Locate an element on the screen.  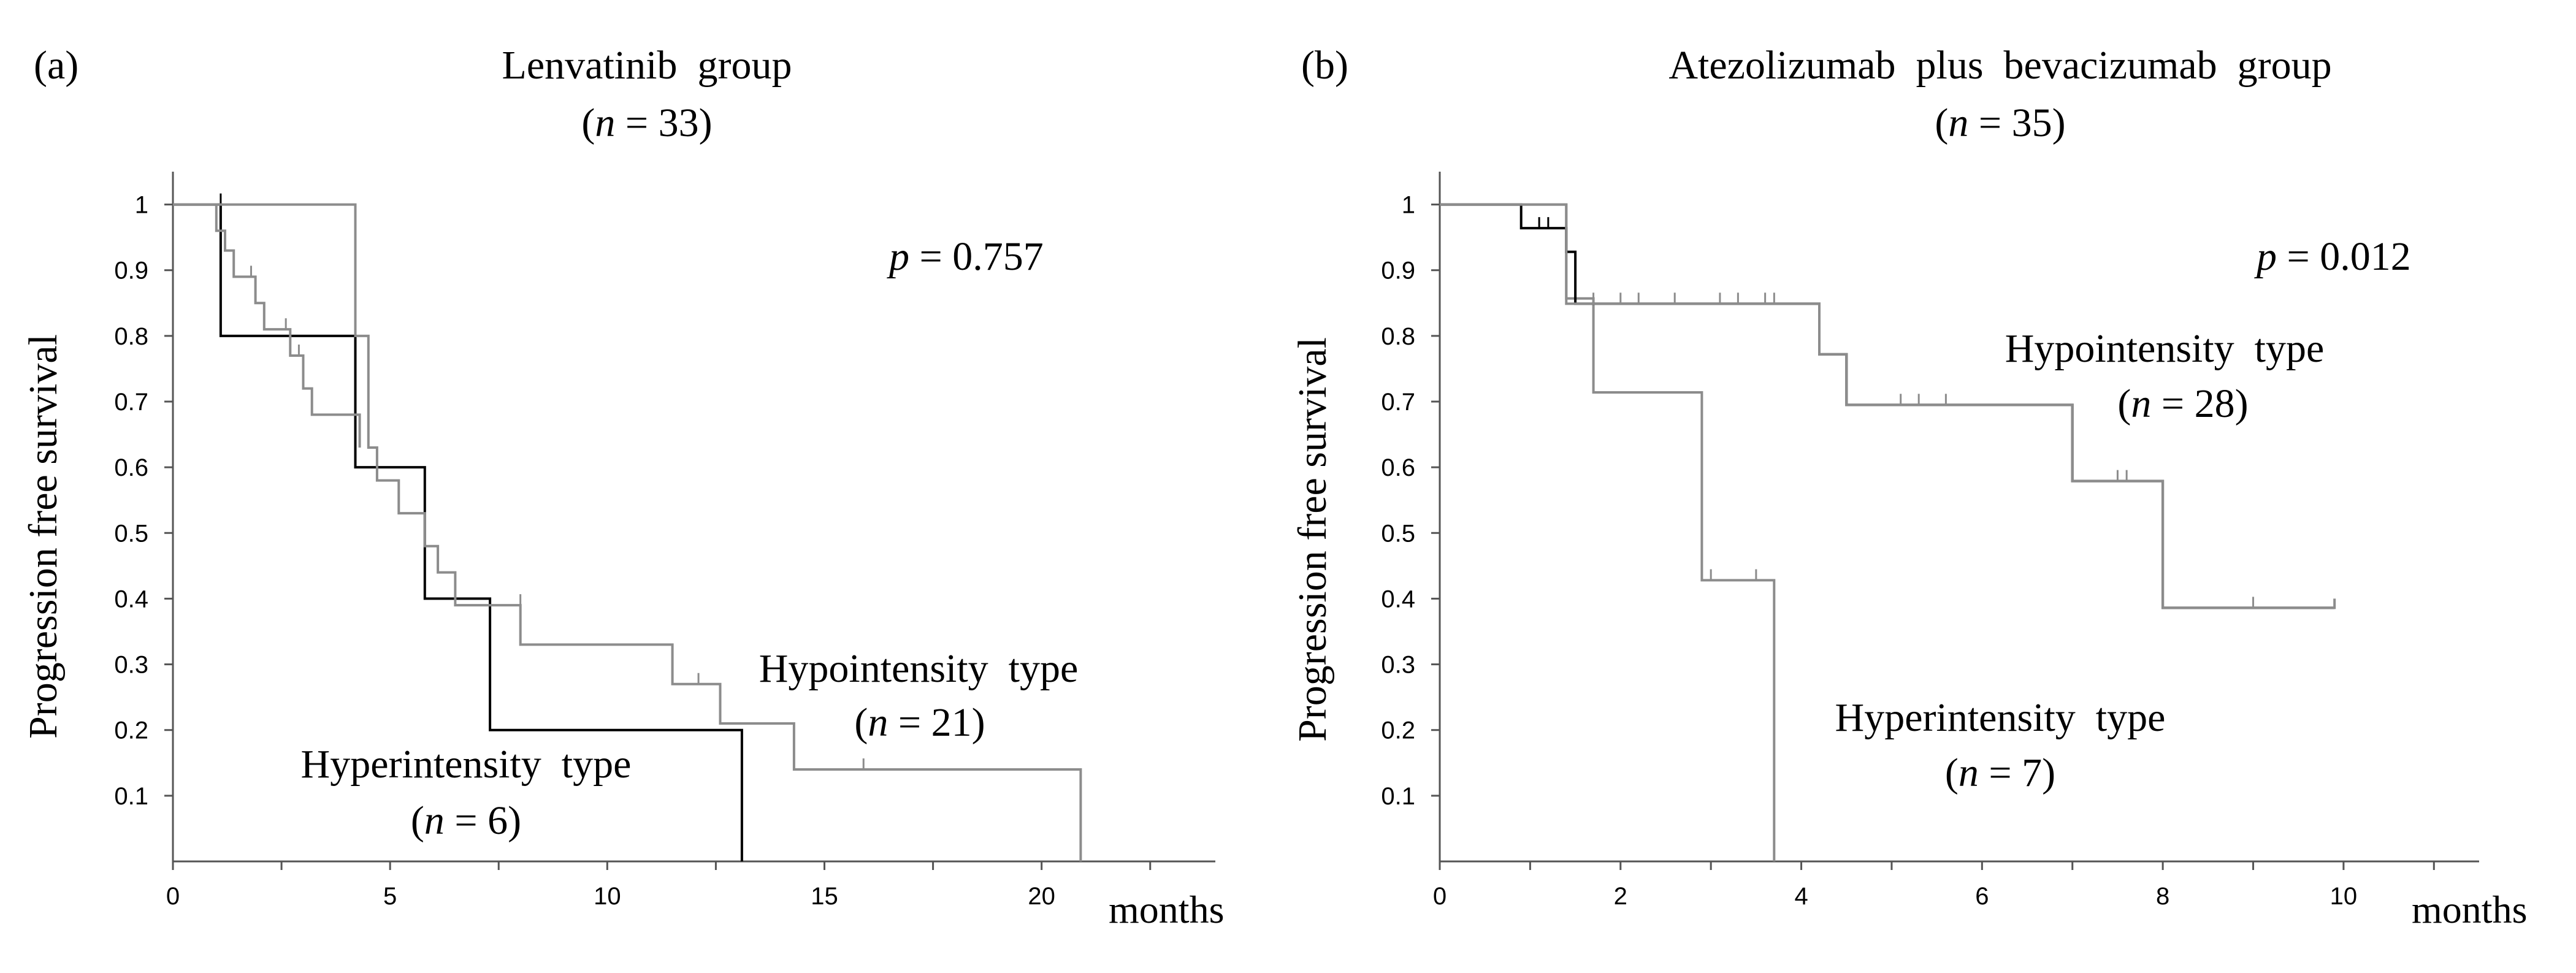
panel-a-y-tick-label: 0.1 is located at coordinates (131, 797).